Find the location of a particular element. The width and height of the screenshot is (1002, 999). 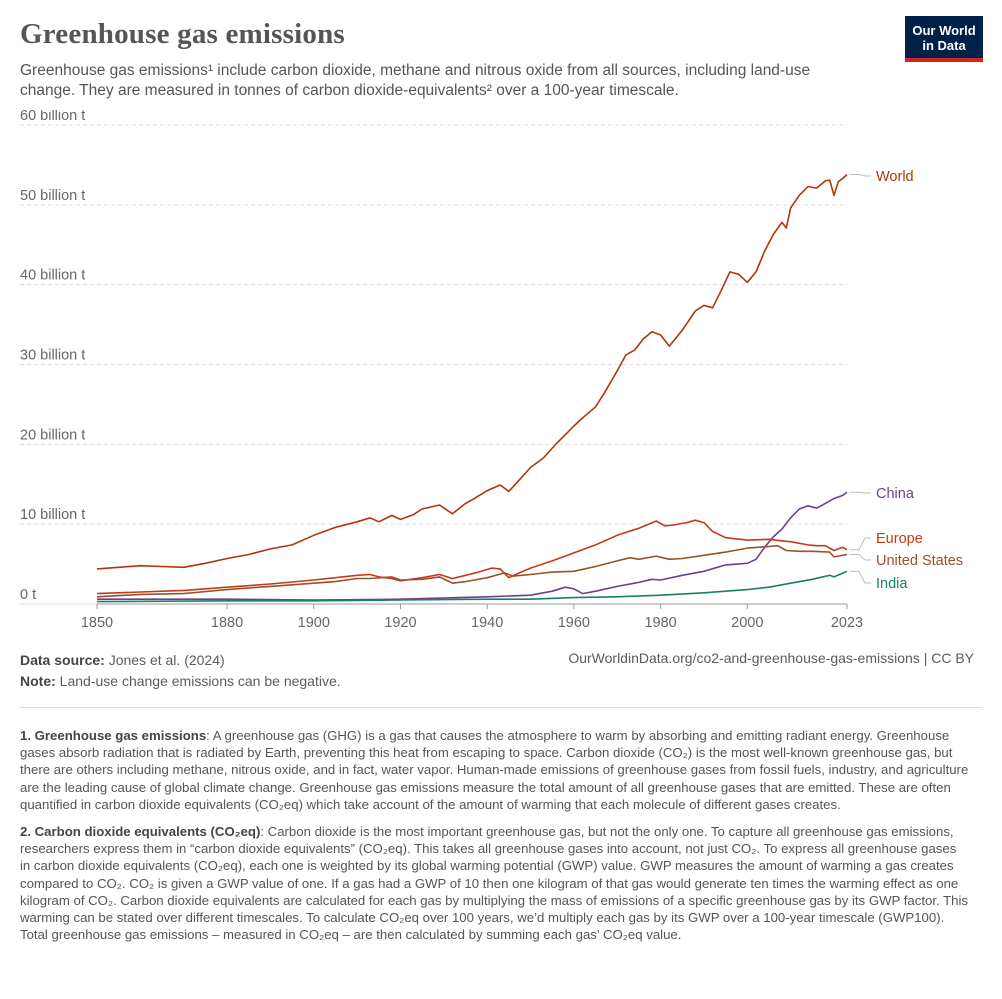

divider is located at coordinates (501, 707).